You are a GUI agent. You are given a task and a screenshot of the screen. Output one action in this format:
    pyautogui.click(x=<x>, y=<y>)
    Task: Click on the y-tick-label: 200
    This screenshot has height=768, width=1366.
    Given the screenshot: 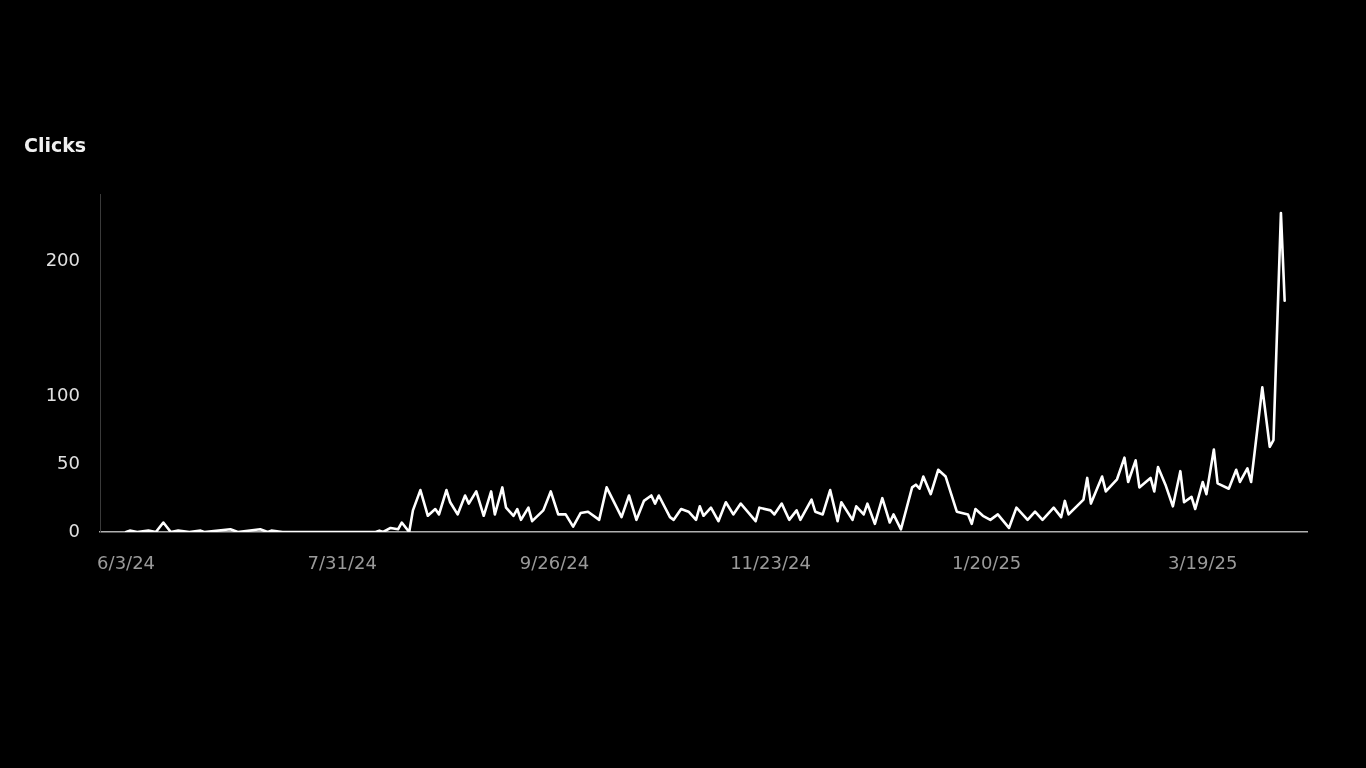 What is the action you would take?
    pyautogui.click(x=62, y=260)
    